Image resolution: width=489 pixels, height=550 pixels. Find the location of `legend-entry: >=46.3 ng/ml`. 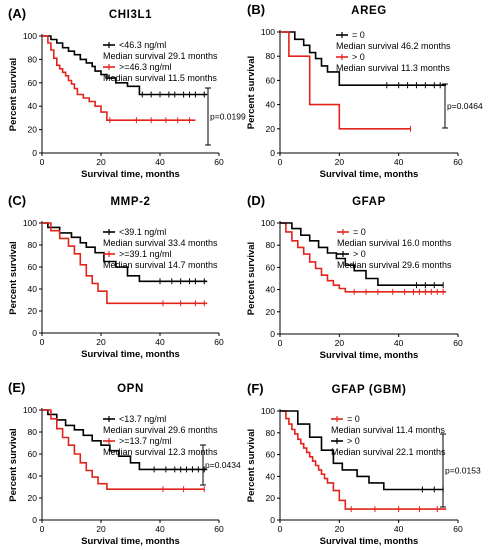

legend-entry: >=46.3 ng/ml is located at coordinates (145, 67).